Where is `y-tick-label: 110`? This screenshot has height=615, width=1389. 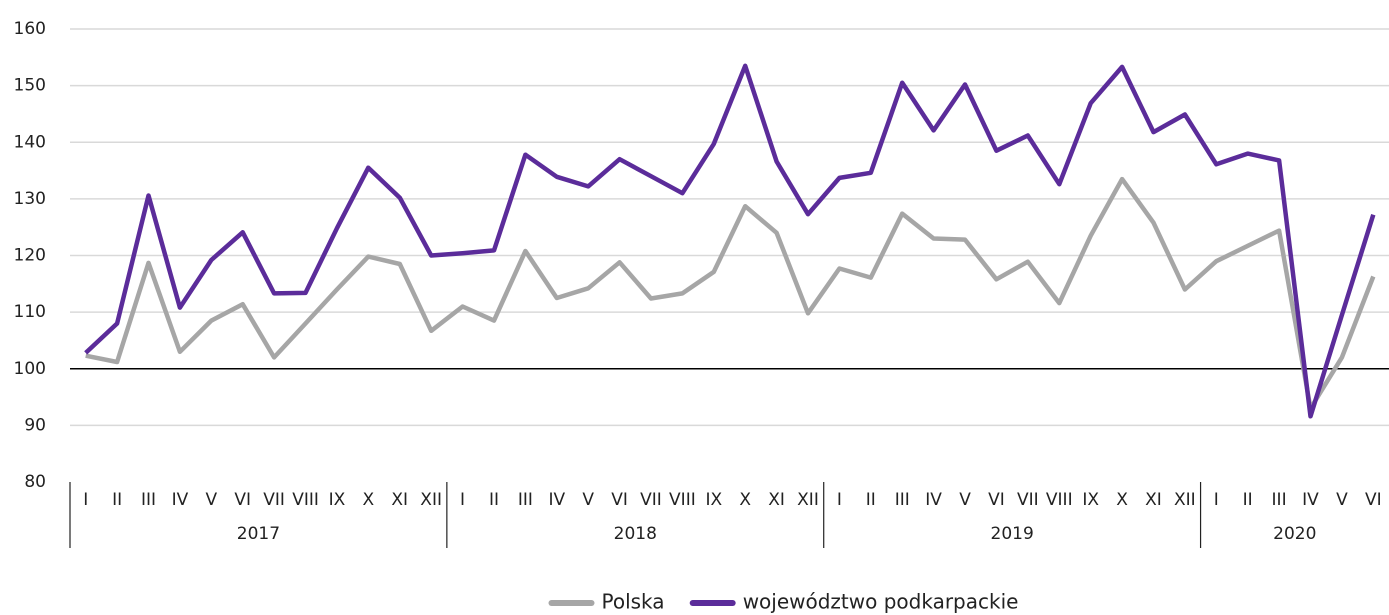
y-tick-label: 110 is located at coordinates (30, 312).